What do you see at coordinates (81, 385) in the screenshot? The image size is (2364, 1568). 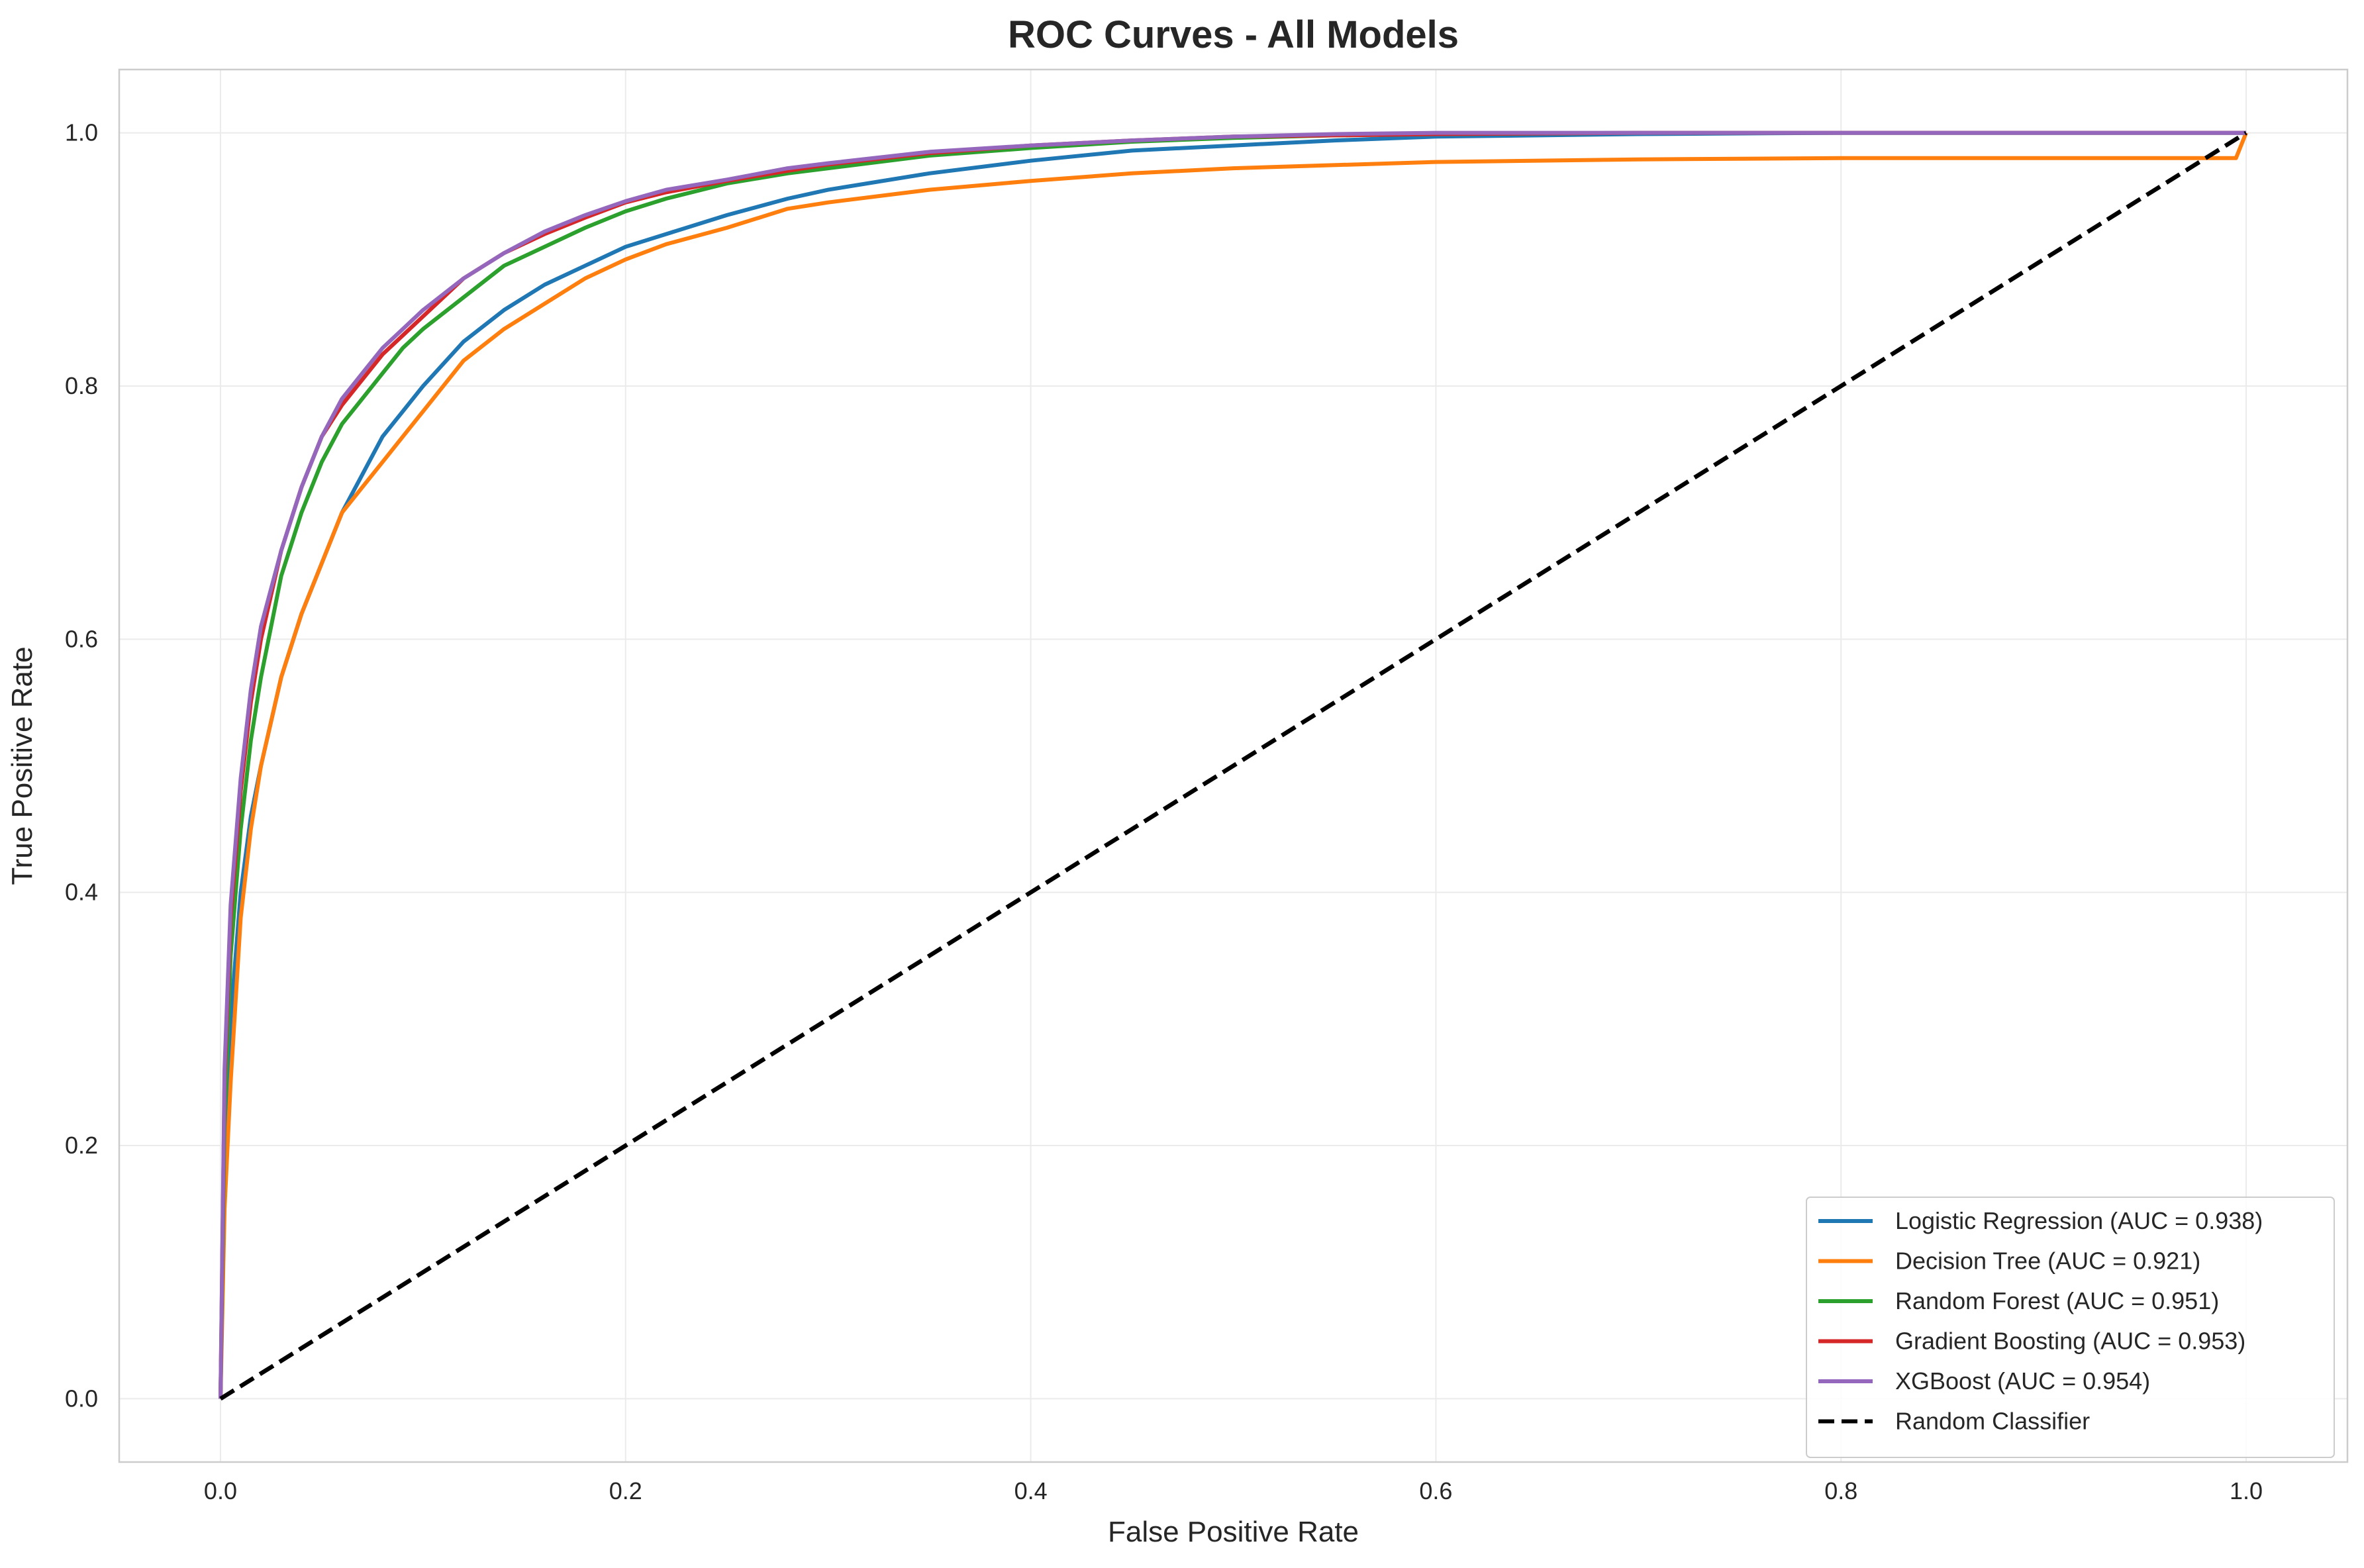 I see `y-tick-label: 0.8` at bounding box center [81, 385].